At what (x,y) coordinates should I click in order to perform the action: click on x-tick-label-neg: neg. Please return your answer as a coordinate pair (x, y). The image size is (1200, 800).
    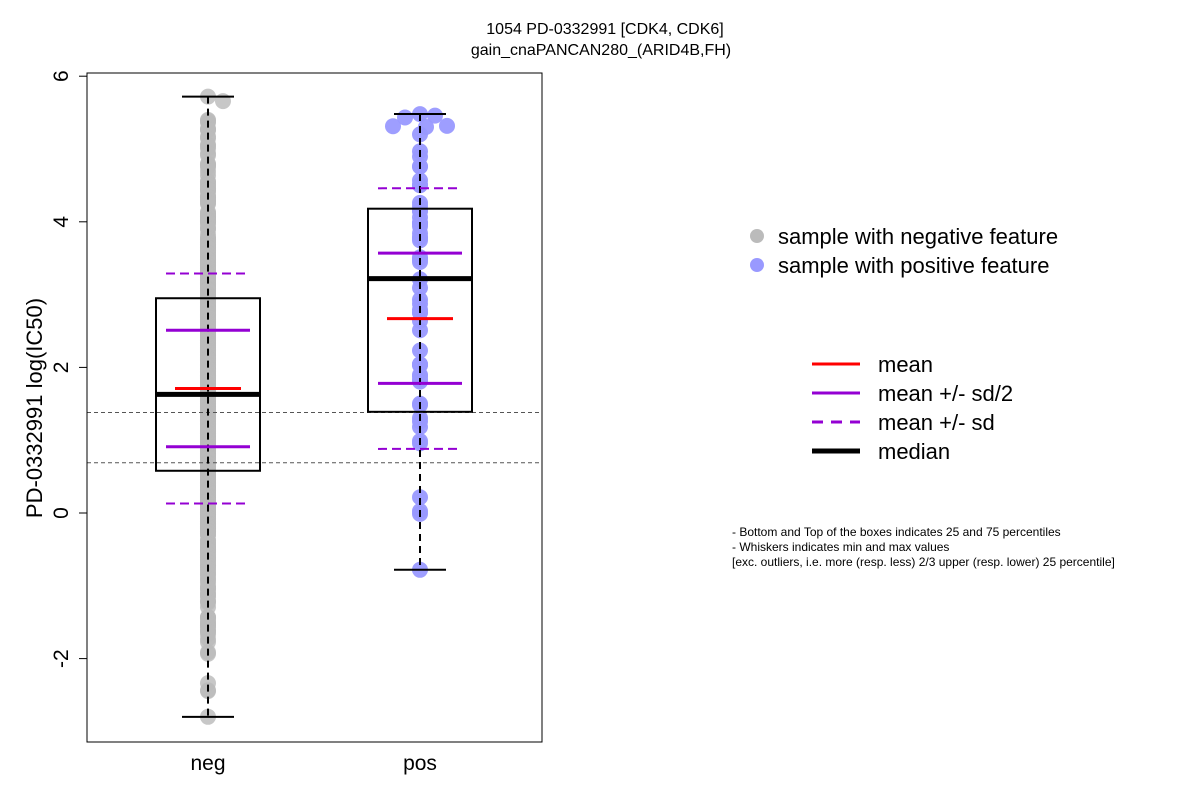
    Looking at the image, I should click on (207, 763).